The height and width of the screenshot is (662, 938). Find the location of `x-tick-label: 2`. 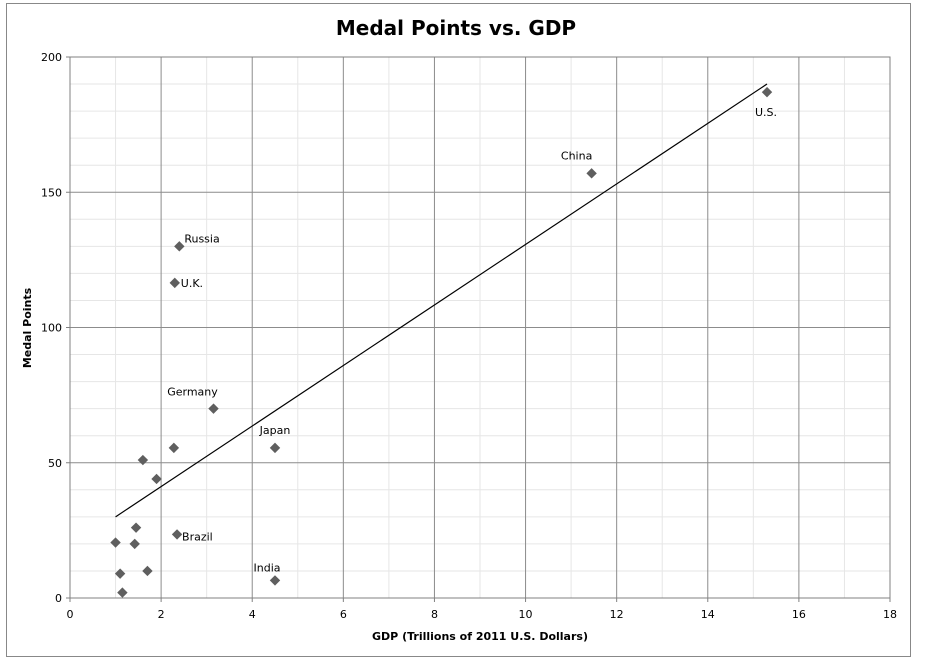

x-tick-label: 2 is located at coordinates (161, 614).